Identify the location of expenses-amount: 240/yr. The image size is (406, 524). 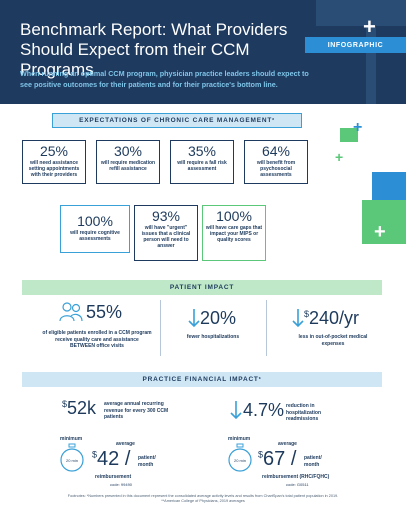
(334, 318).